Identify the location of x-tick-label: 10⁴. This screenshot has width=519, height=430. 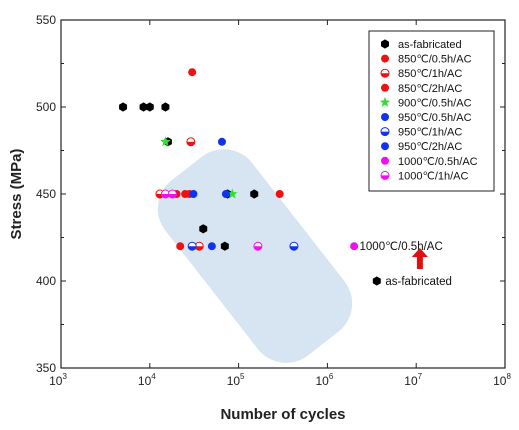
(147, 380).